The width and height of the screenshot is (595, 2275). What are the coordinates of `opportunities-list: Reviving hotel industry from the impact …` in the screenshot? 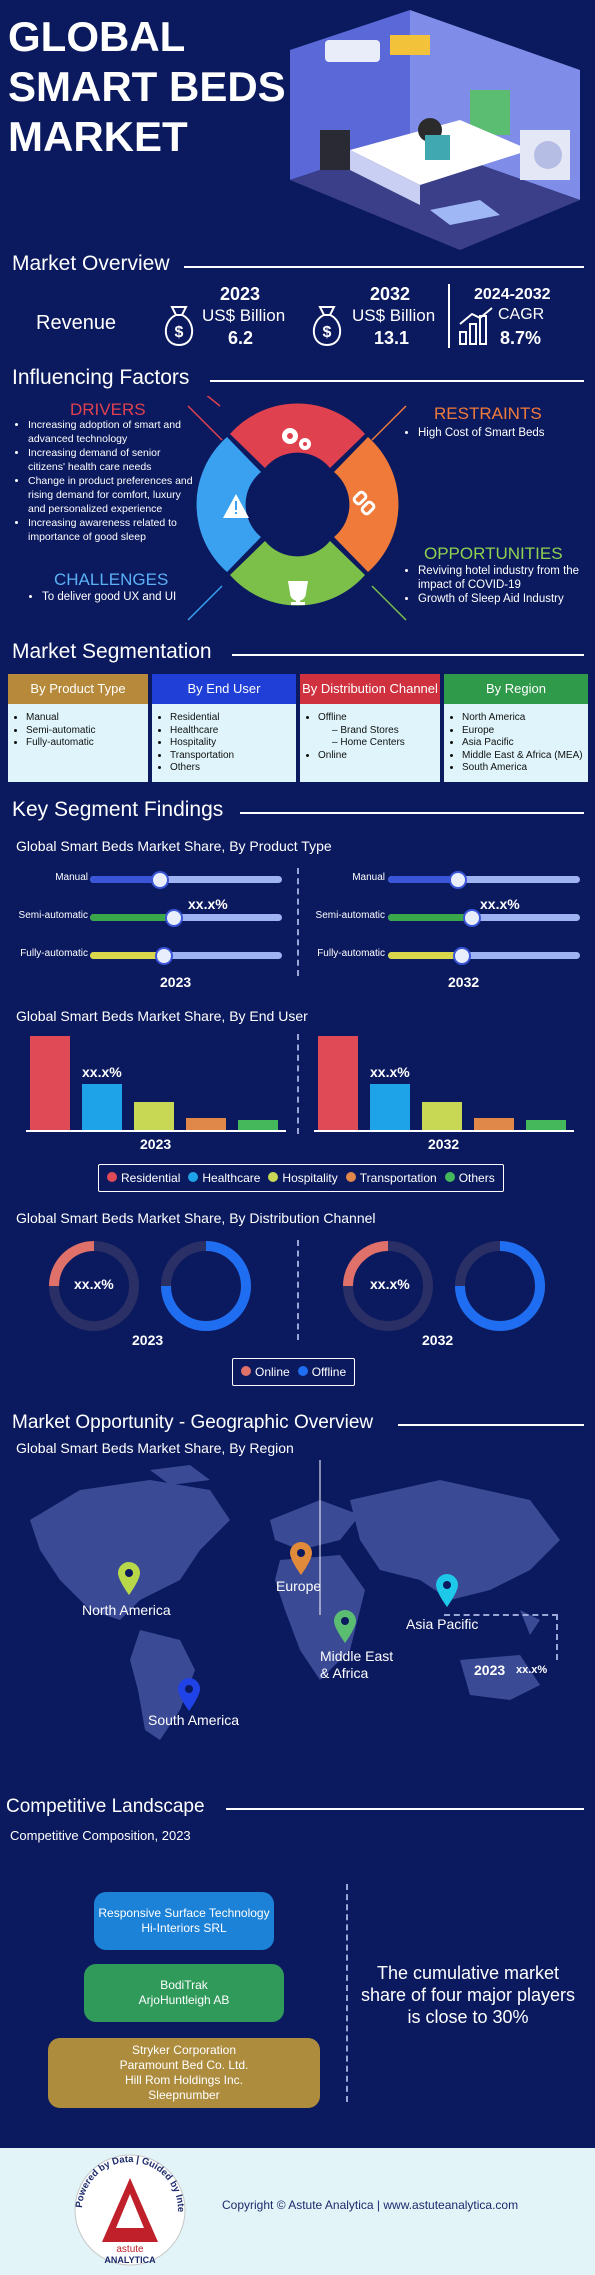 It's located at (494, 585).